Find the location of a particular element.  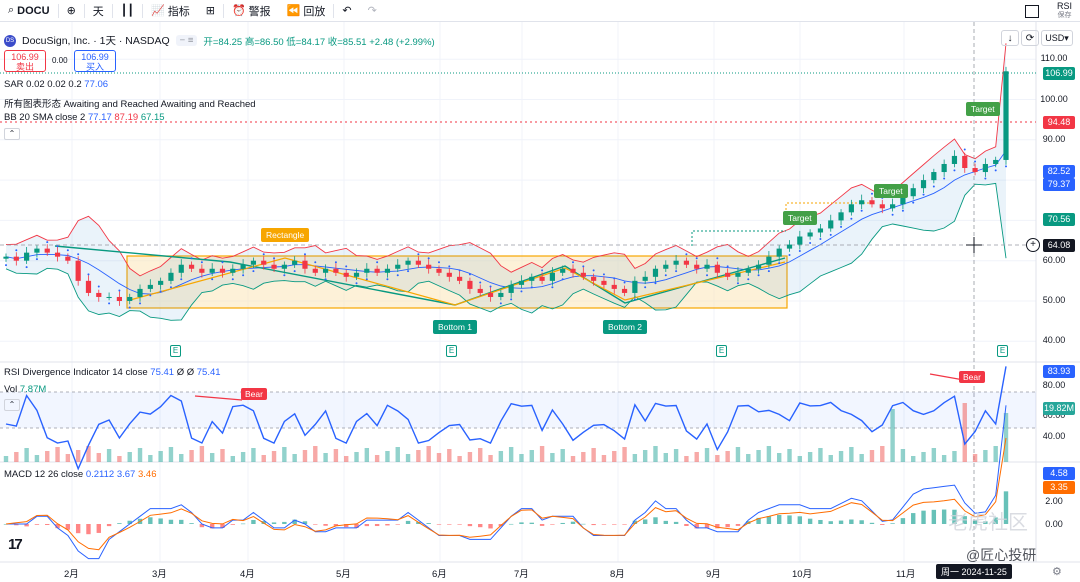

chart-type-button: ┃┃ is located at coordinates (127, 11).